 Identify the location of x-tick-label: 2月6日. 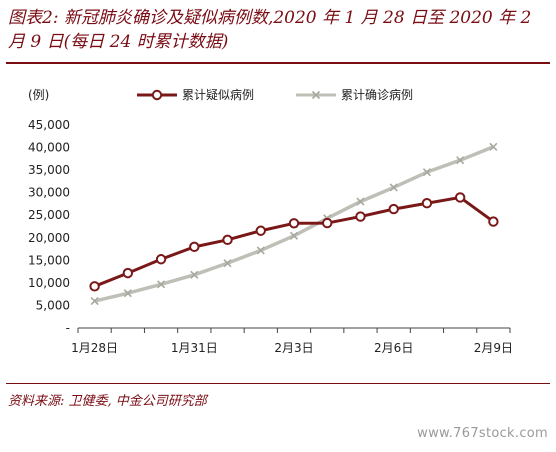
(393, 348).